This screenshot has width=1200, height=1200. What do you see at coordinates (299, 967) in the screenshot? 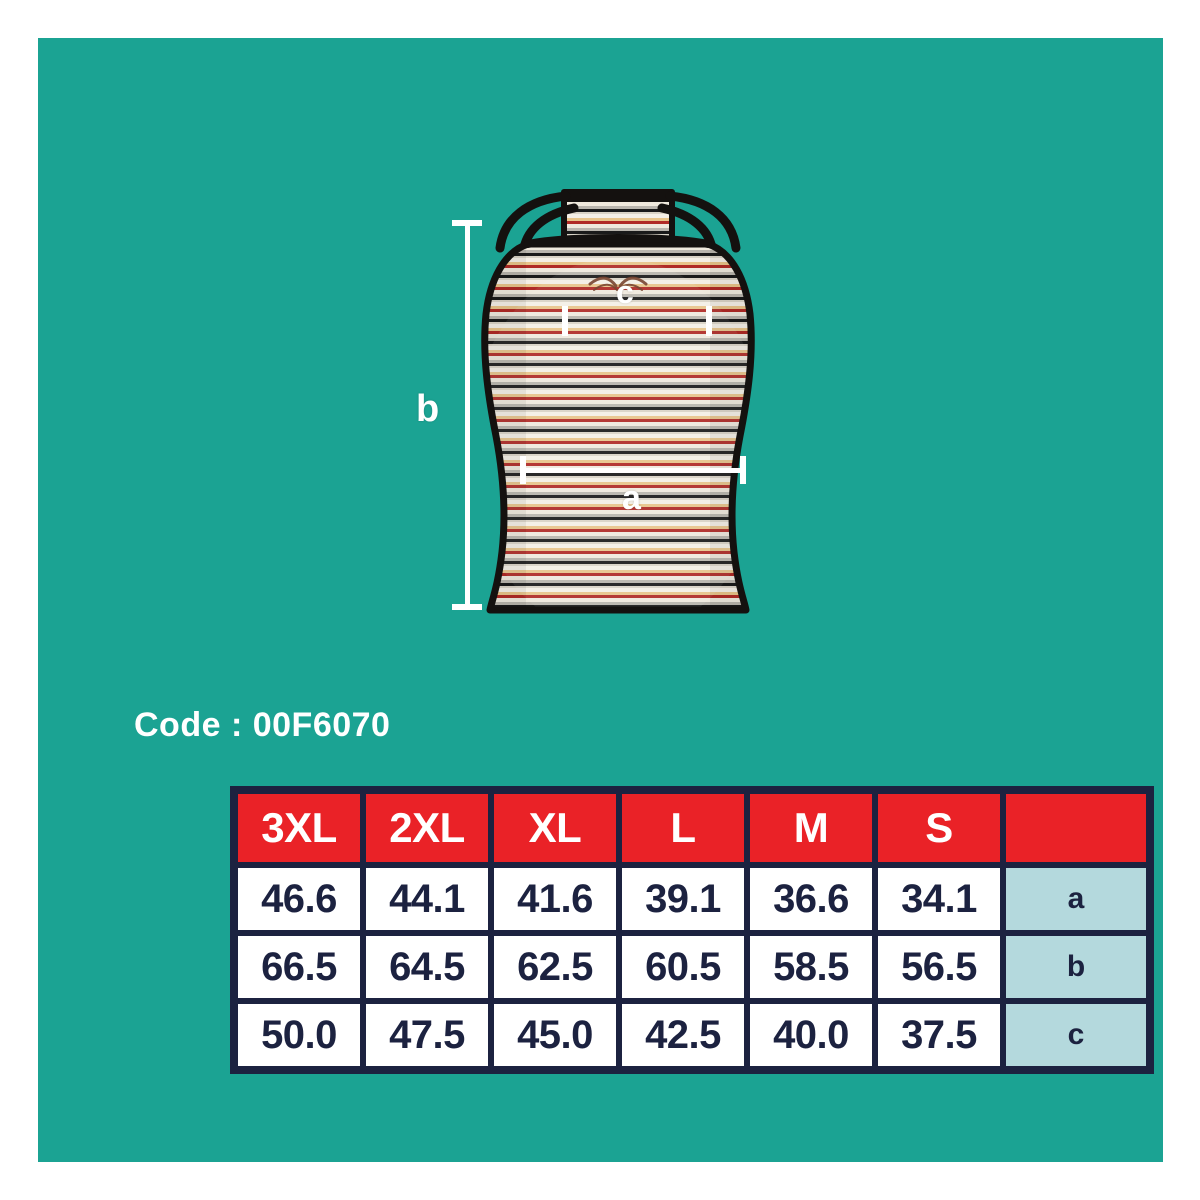
I see `cell-b-3xl: 66.5` at bounding box center [299, 967].